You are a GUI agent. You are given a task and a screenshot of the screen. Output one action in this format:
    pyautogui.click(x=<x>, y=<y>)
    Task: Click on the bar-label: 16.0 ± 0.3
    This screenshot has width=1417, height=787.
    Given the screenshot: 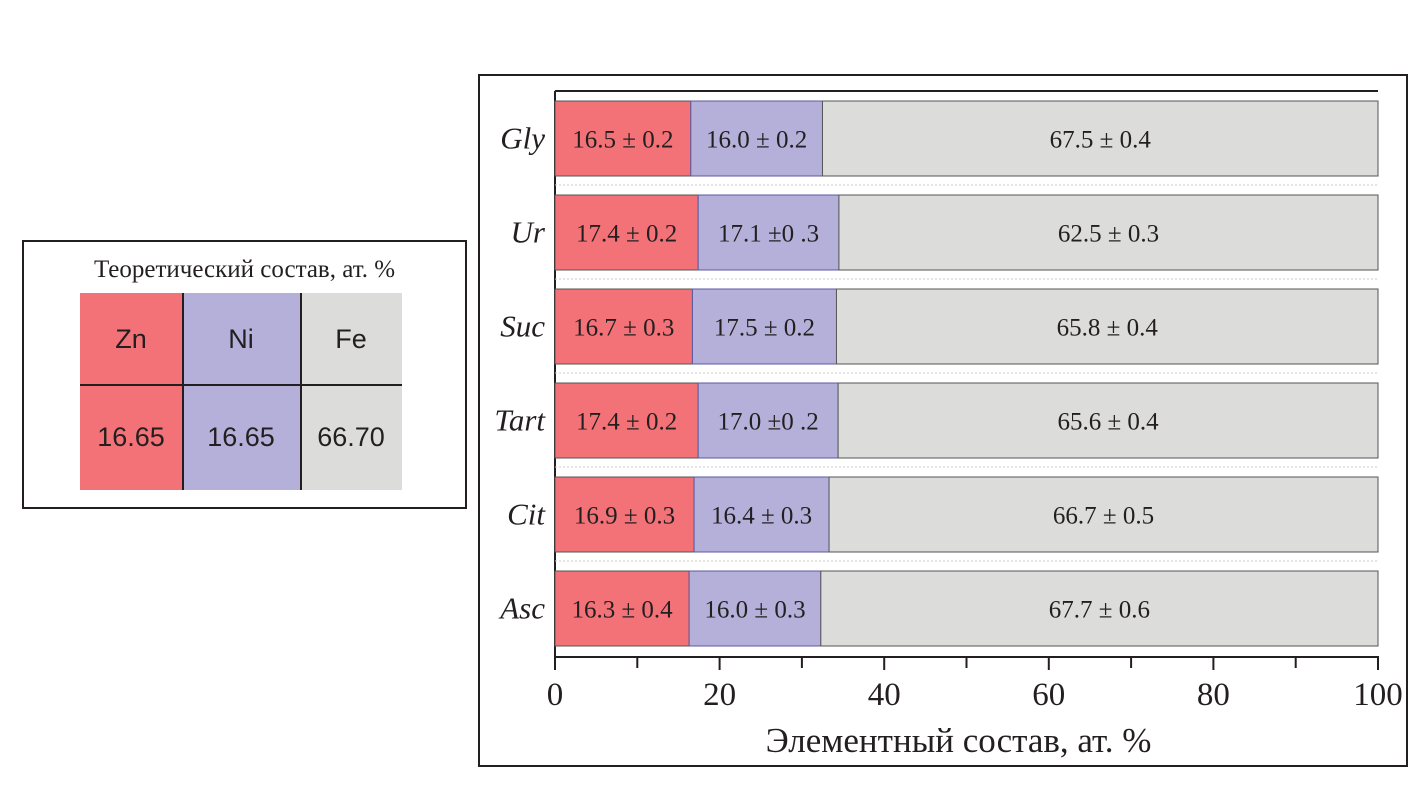 What is the action you would take?
    pyautogui.click(x=754, y=610)
    